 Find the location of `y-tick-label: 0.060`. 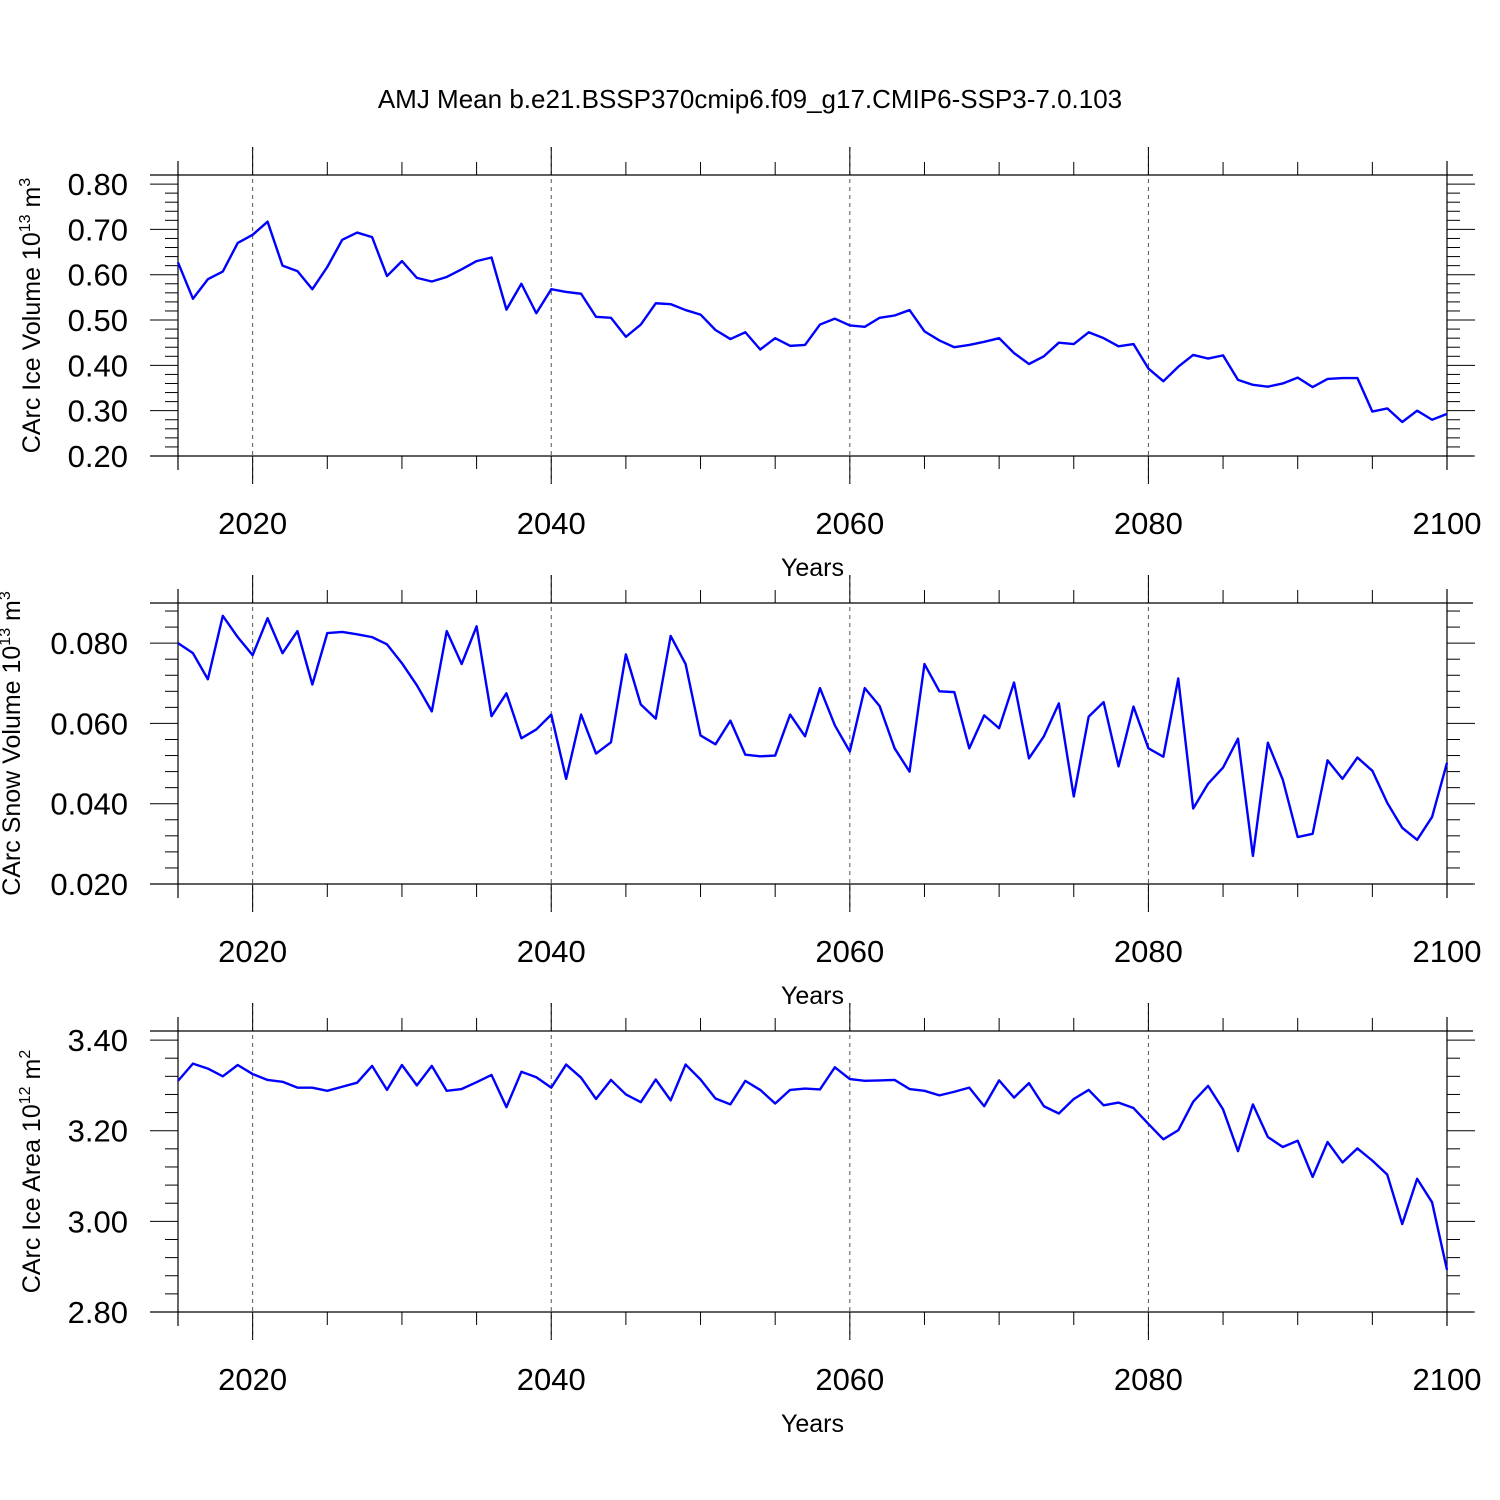

y-tick-label: 0.060 is located at coordinates (89, 723).